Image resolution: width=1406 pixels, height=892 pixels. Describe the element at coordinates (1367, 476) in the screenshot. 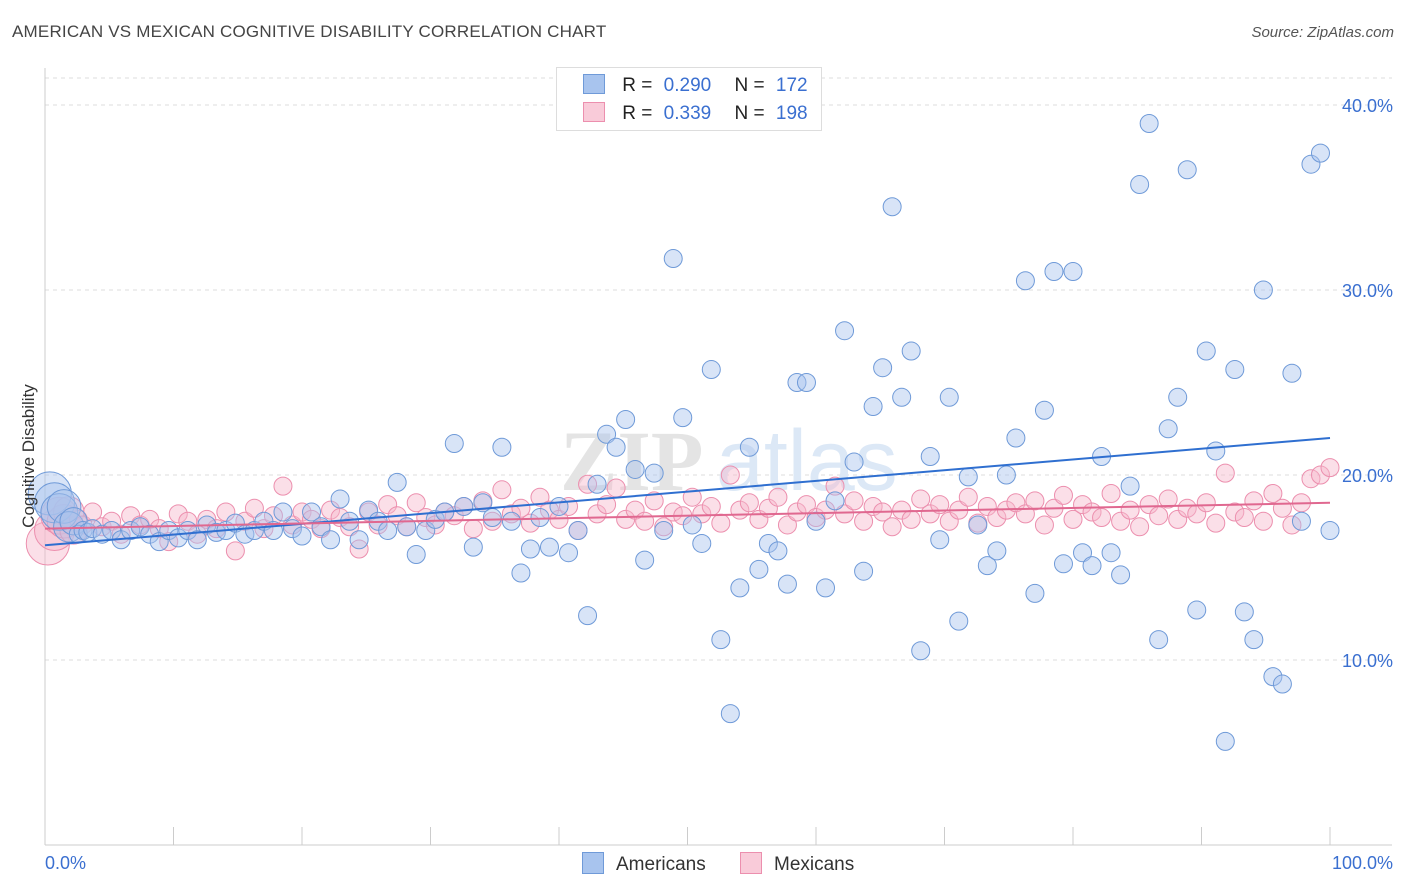

I see `y-tick-label: 20.0%` at that location.